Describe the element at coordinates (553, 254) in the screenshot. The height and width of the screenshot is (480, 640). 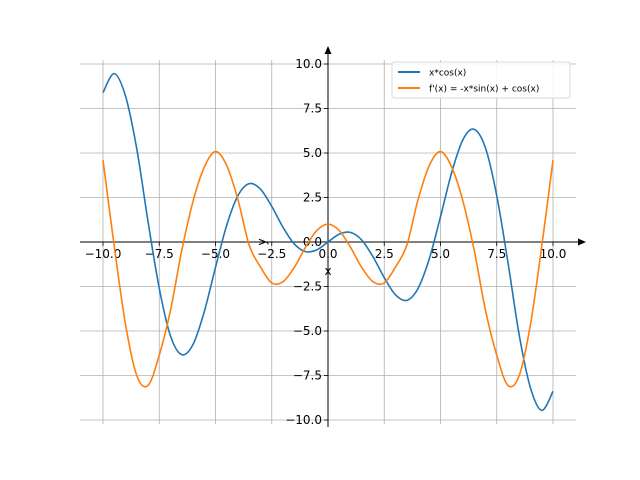
I see `x-tick-label: 10.0` at that location.